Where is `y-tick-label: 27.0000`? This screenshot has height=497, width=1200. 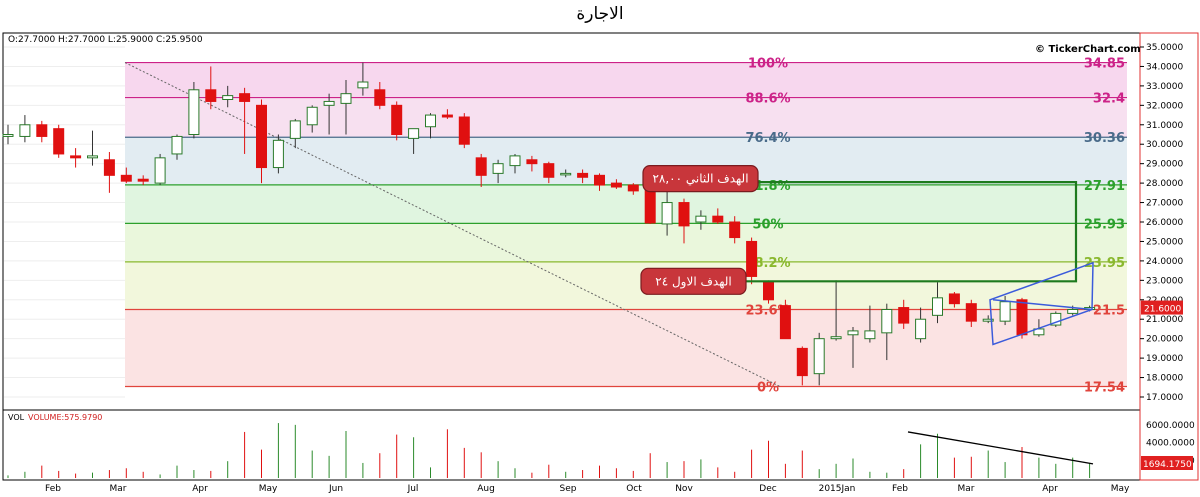
y-tick-label: 27.0000 is located at coordinates (1164, 204).